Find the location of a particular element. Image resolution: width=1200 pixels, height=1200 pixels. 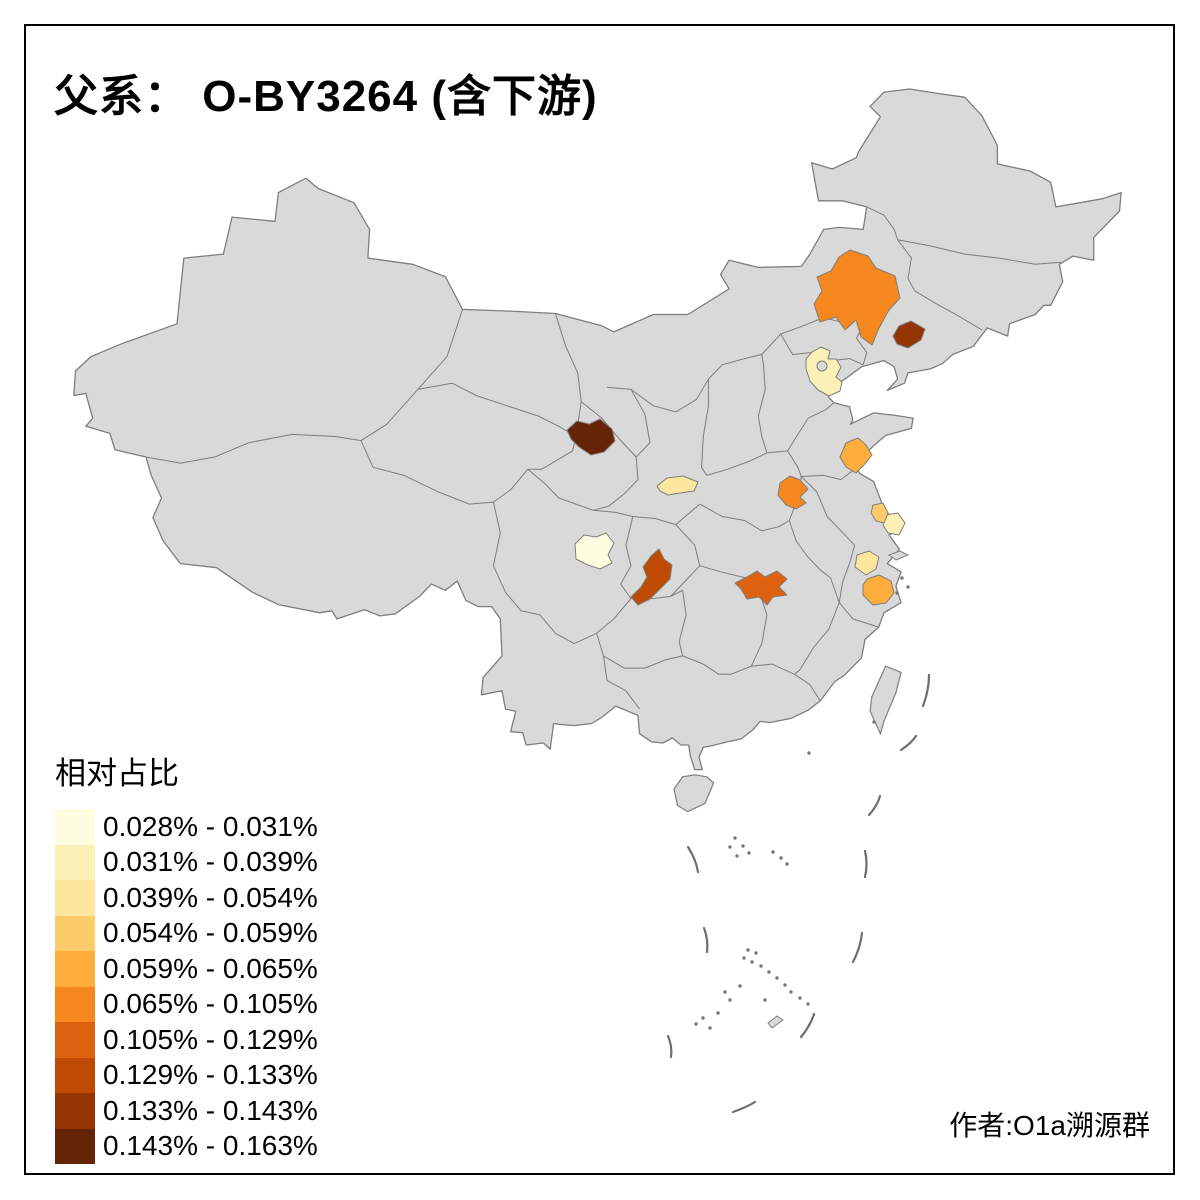

legend-row: 0.143% - 0.163% is located at coordinates (186, 1146).